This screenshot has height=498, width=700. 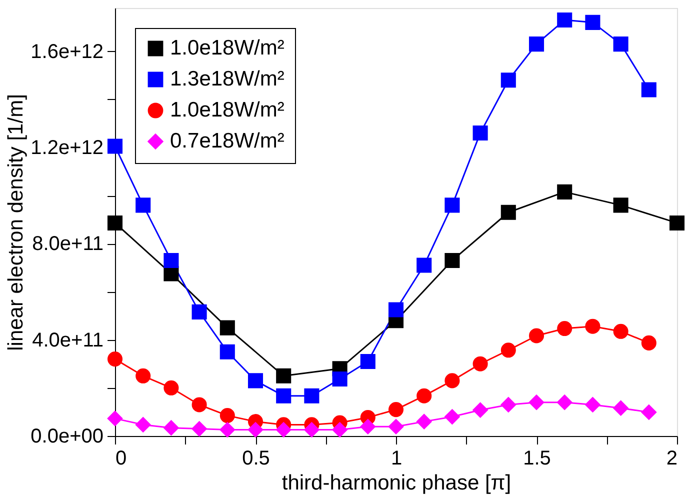 What do you see at coordinates (67, 437) in the screenshot?
I see `y-tick-label: 0.0e+00` at bounding box center [67, 437].